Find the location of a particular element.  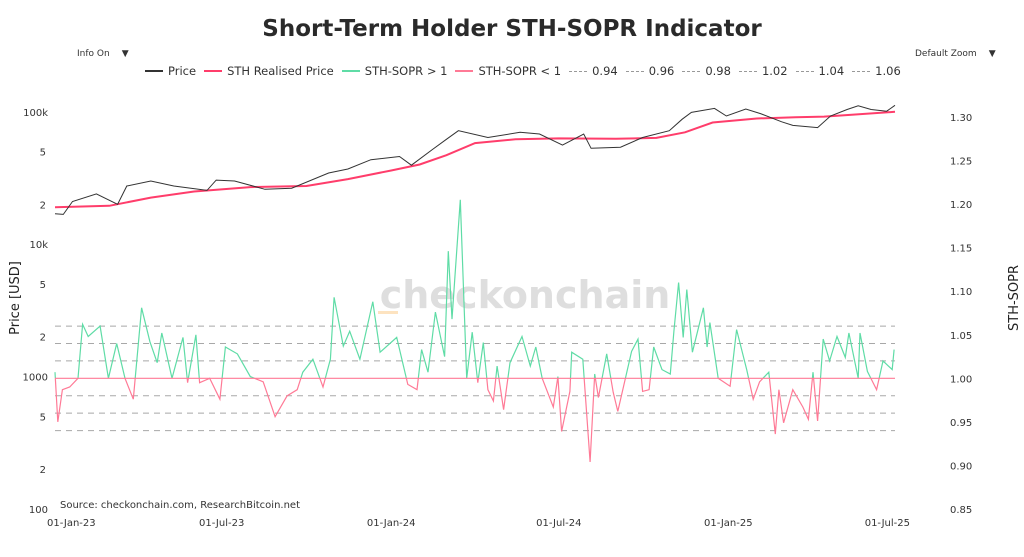

chart-title: Short-Term Holder STH-SOPR Indicator is located at coordinates (512, 29).